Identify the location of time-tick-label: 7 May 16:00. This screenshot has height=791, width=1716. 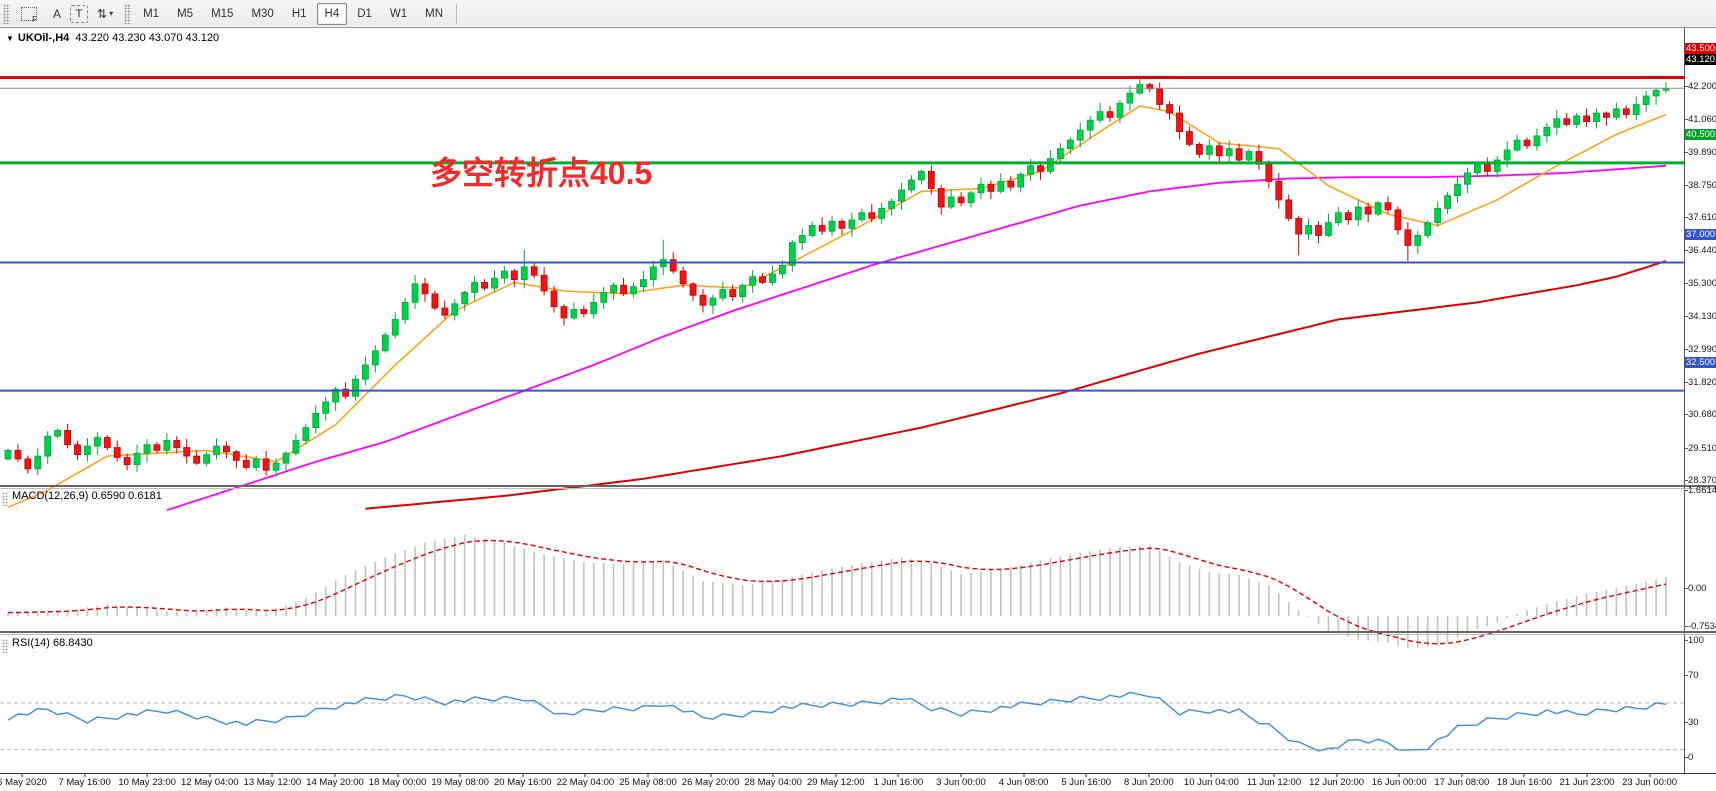
(84, 782).